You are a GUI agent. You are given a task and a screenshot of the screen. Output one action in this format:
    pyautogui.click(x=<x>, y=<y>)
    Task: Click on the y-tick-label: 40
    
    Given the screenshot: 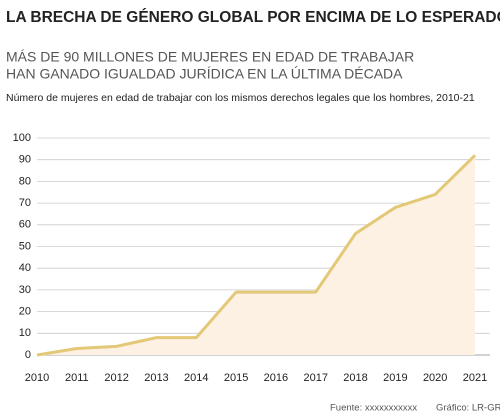 What is the action you would take?
    pyautogui.click(x=25, y=268)
    